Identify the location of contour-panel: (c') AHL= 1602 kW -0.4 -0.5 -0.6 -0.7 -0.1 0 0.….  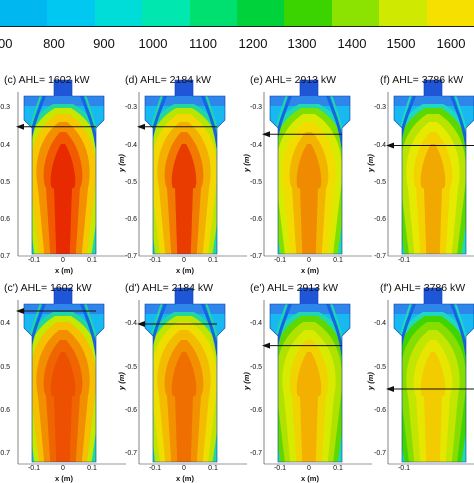
(63, 382).